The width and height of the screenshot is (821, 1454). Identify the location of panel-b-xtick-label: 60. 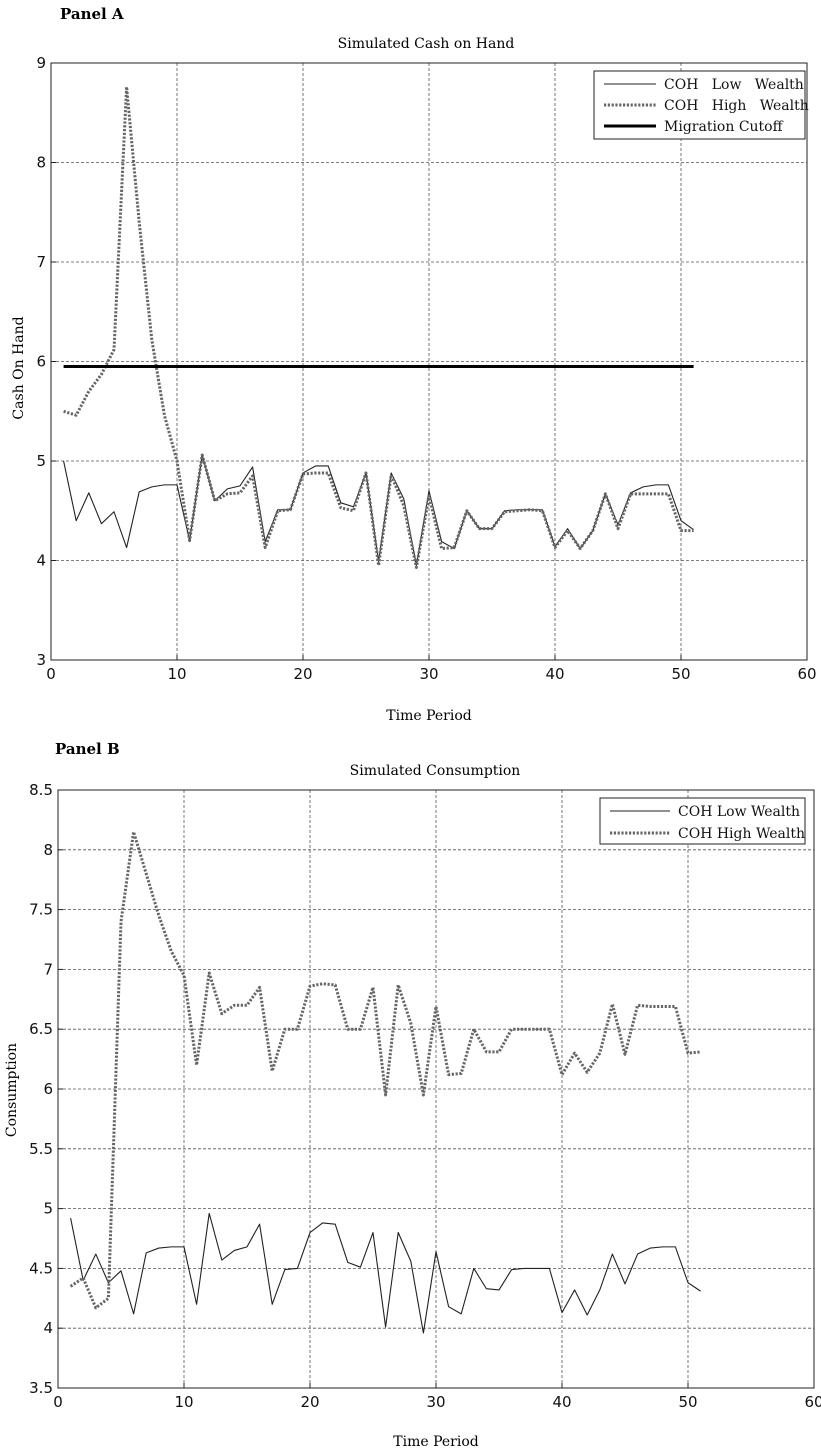
(812, 1402).